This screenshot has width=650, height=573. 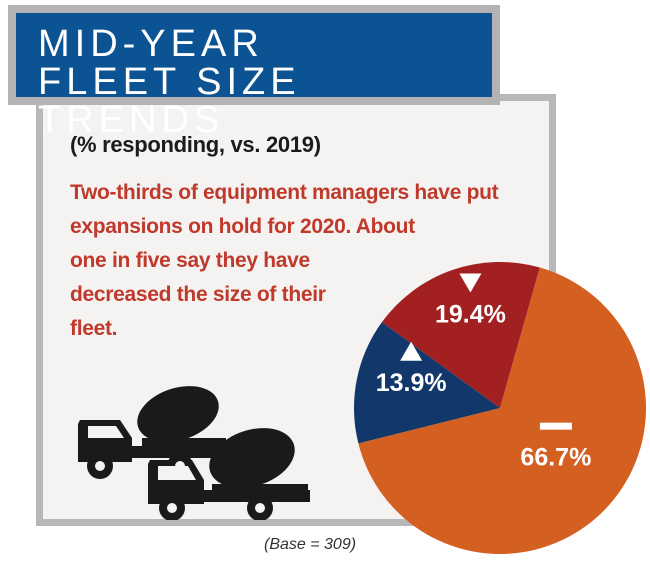 I want to click on description-line-3: one in five say they have, so click(x=190, y=260).